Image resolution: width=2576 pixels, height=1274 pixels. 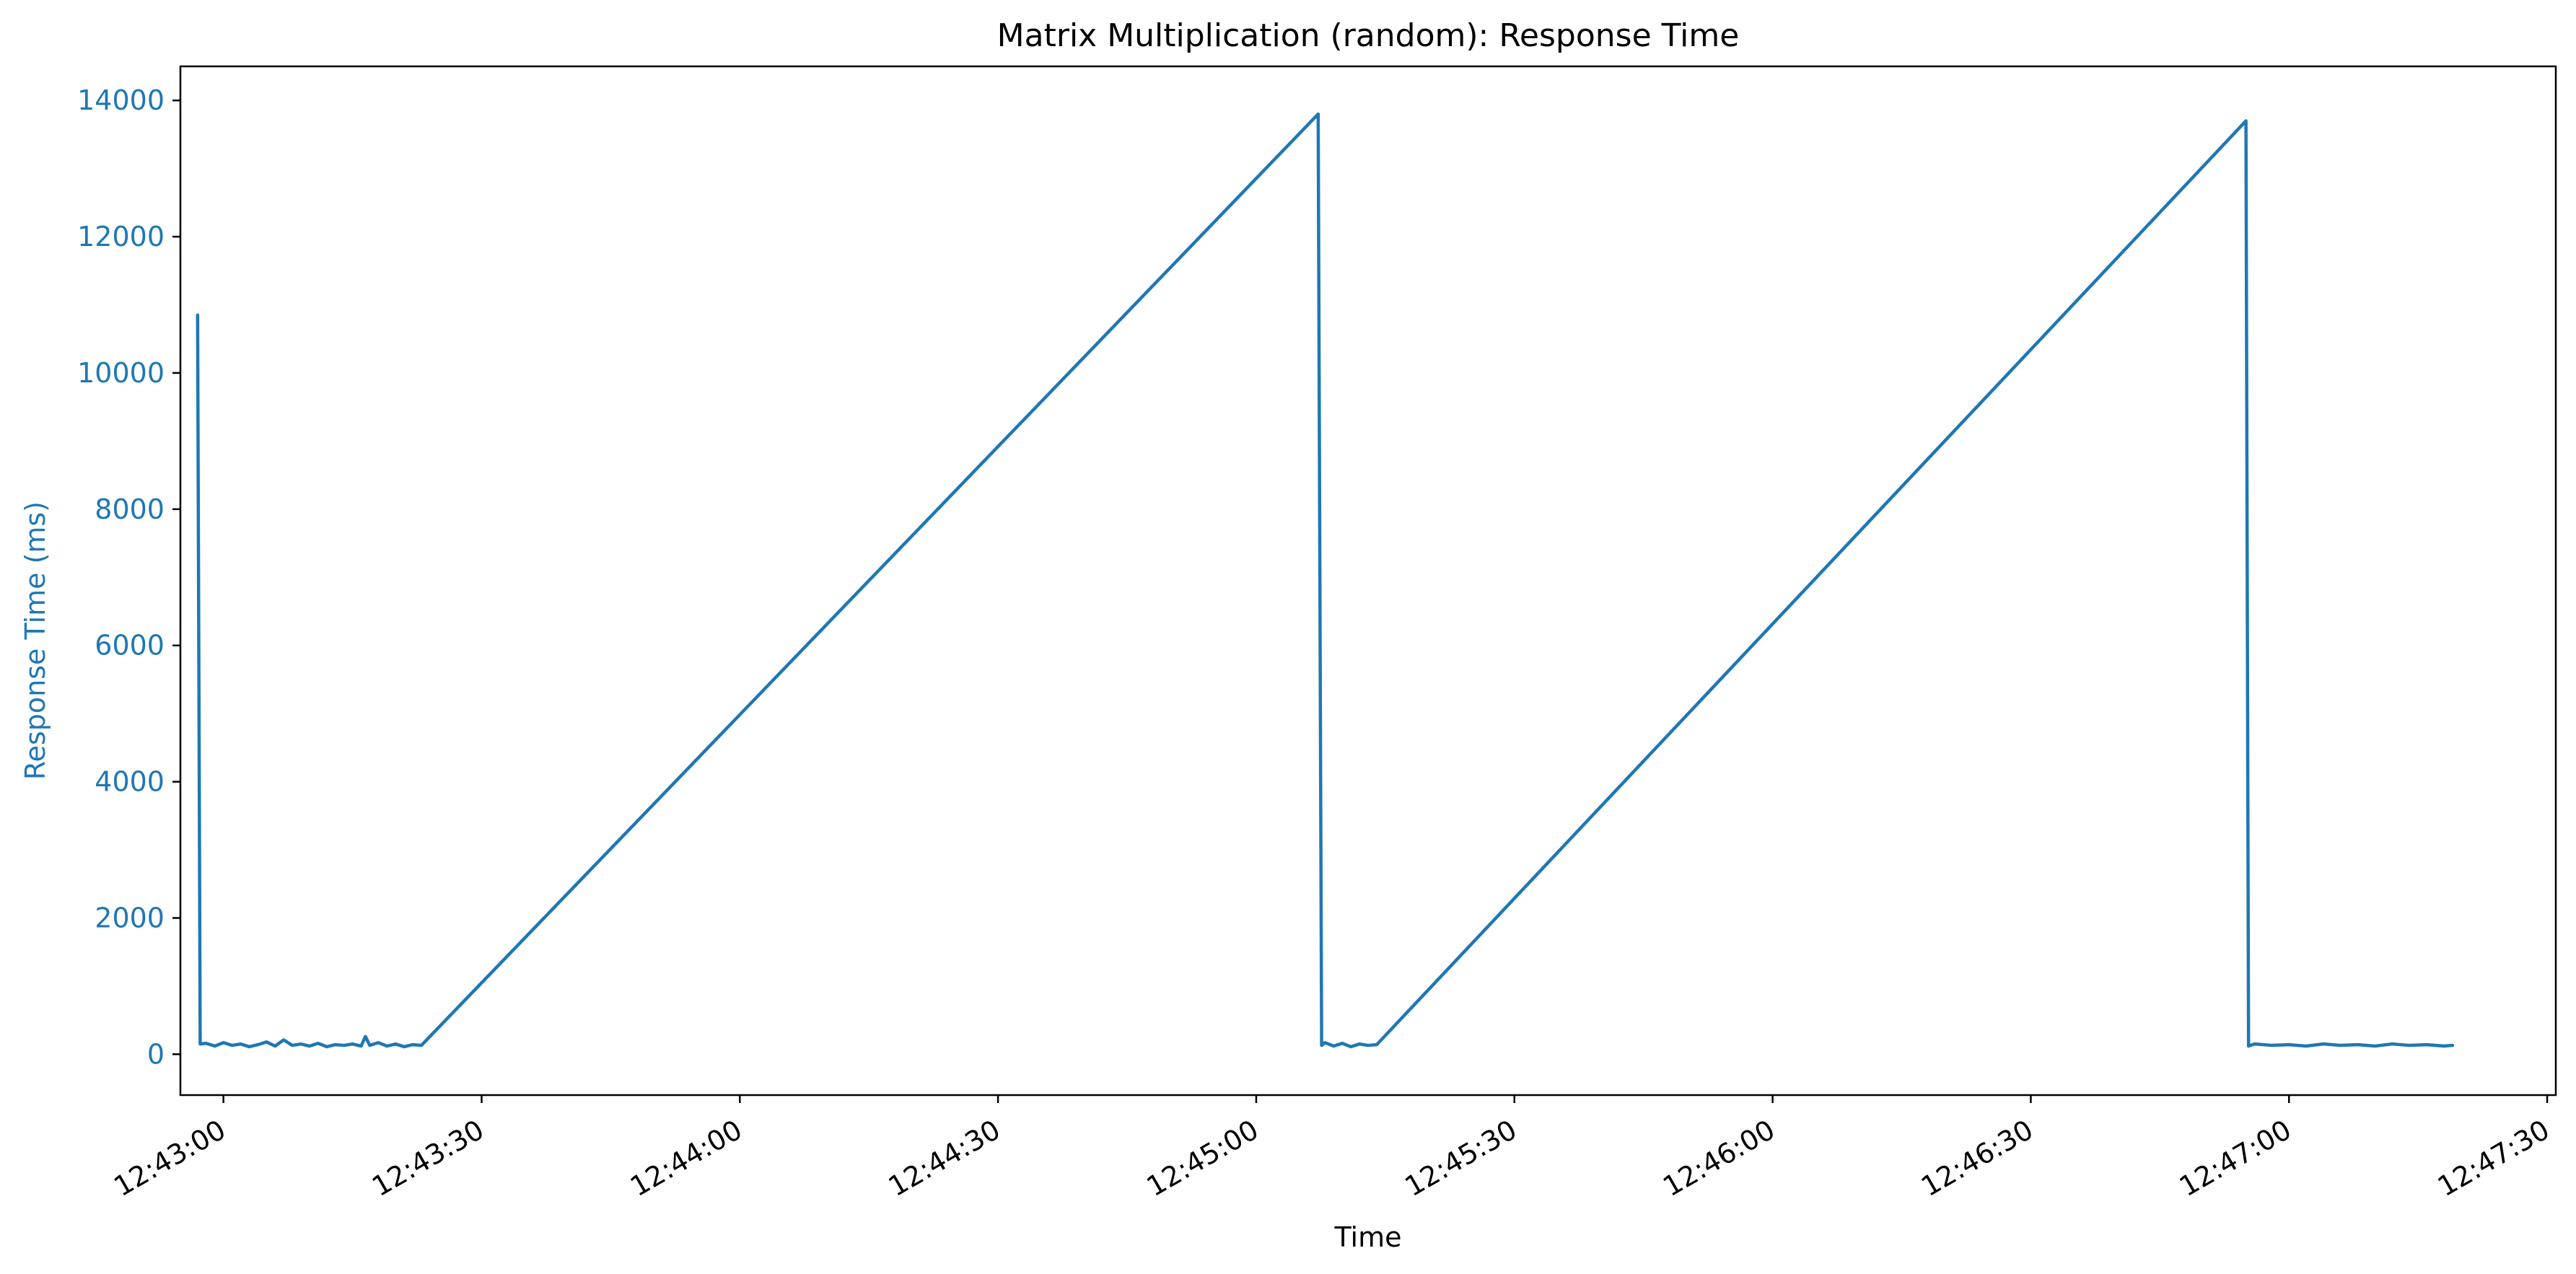 What do you see at coordinates (686, 1159) in the screenshot?
I see `x-tick-label: 12:44:00` at bounding box center [686, 1159].